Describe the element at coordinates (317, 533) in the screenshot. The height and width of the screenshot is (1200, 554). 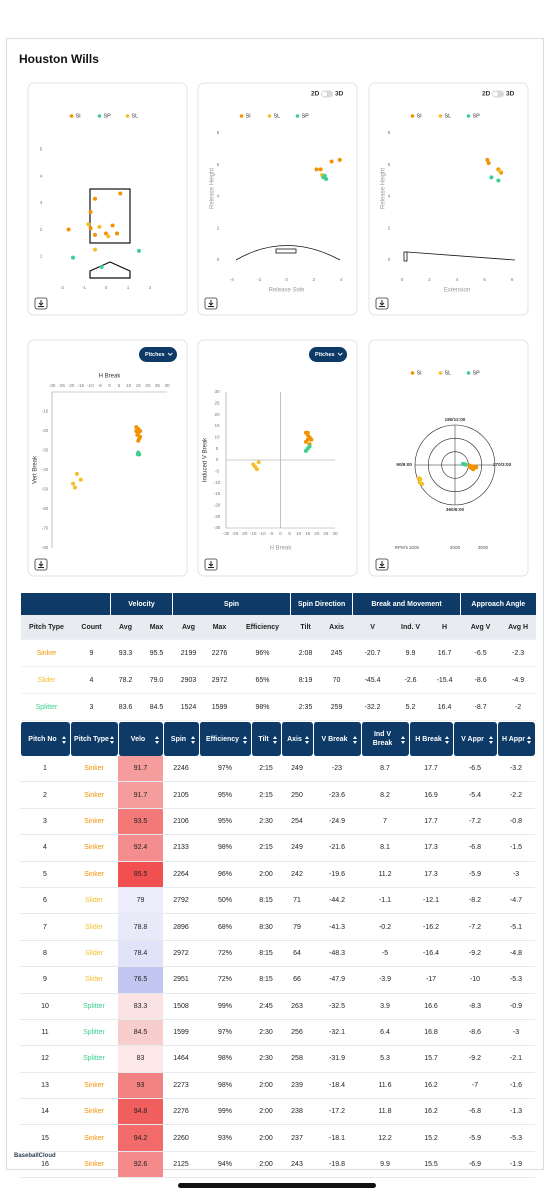
I see `x-tick-label: 20` at that location.